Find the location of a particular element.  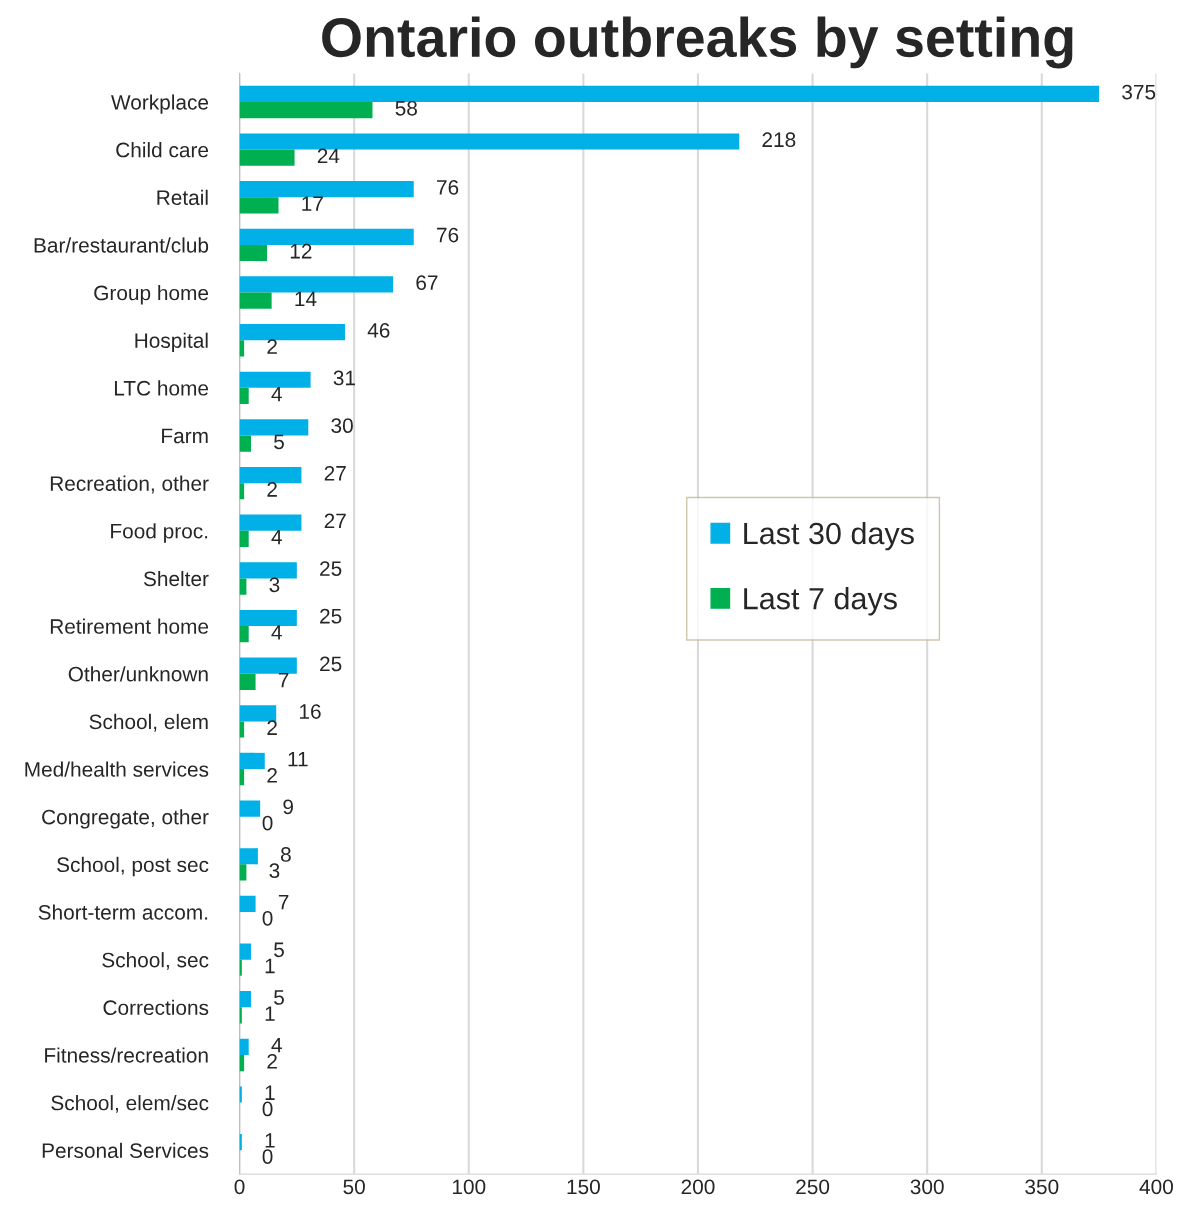

y-tick-label: Retirement home is located at coordinates (129, 626).